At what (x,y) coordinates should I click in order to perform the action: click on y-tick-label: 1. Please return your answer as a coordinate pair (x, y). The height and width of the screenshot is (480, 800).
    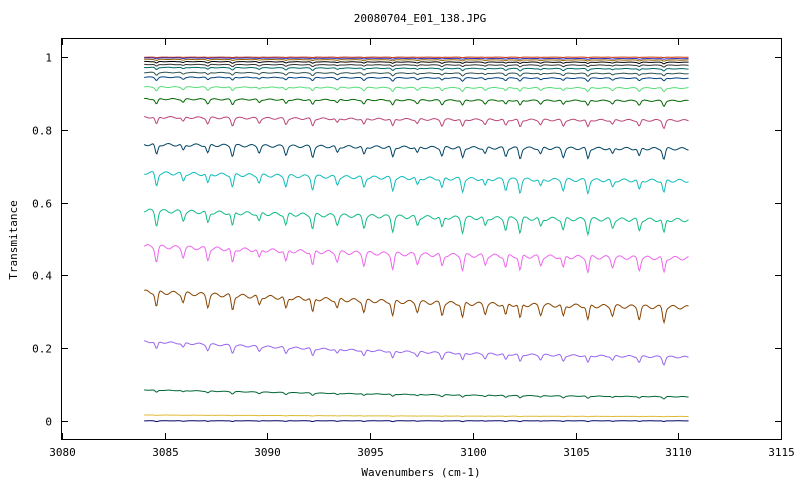
    Looking at the image, I should click on (48, 58).